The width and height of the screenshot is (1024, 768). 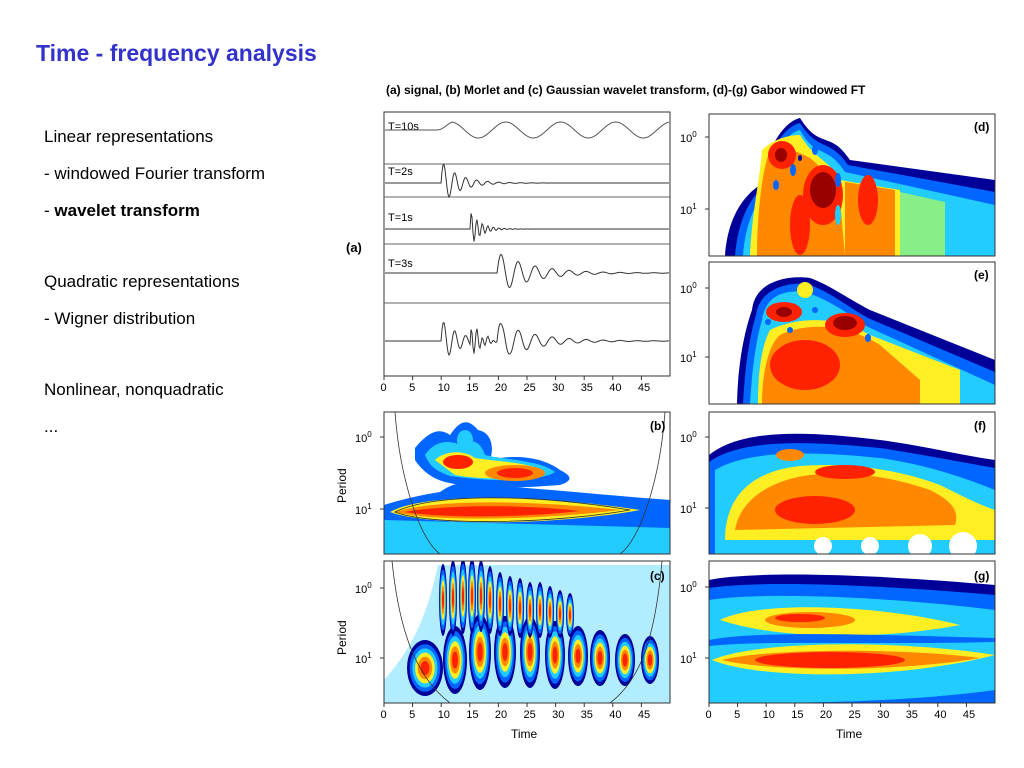 What do you see at coordinates (980, 426) in the screenshot?
I see `panel-f-label: (f)` at bounding box center [980, 426].